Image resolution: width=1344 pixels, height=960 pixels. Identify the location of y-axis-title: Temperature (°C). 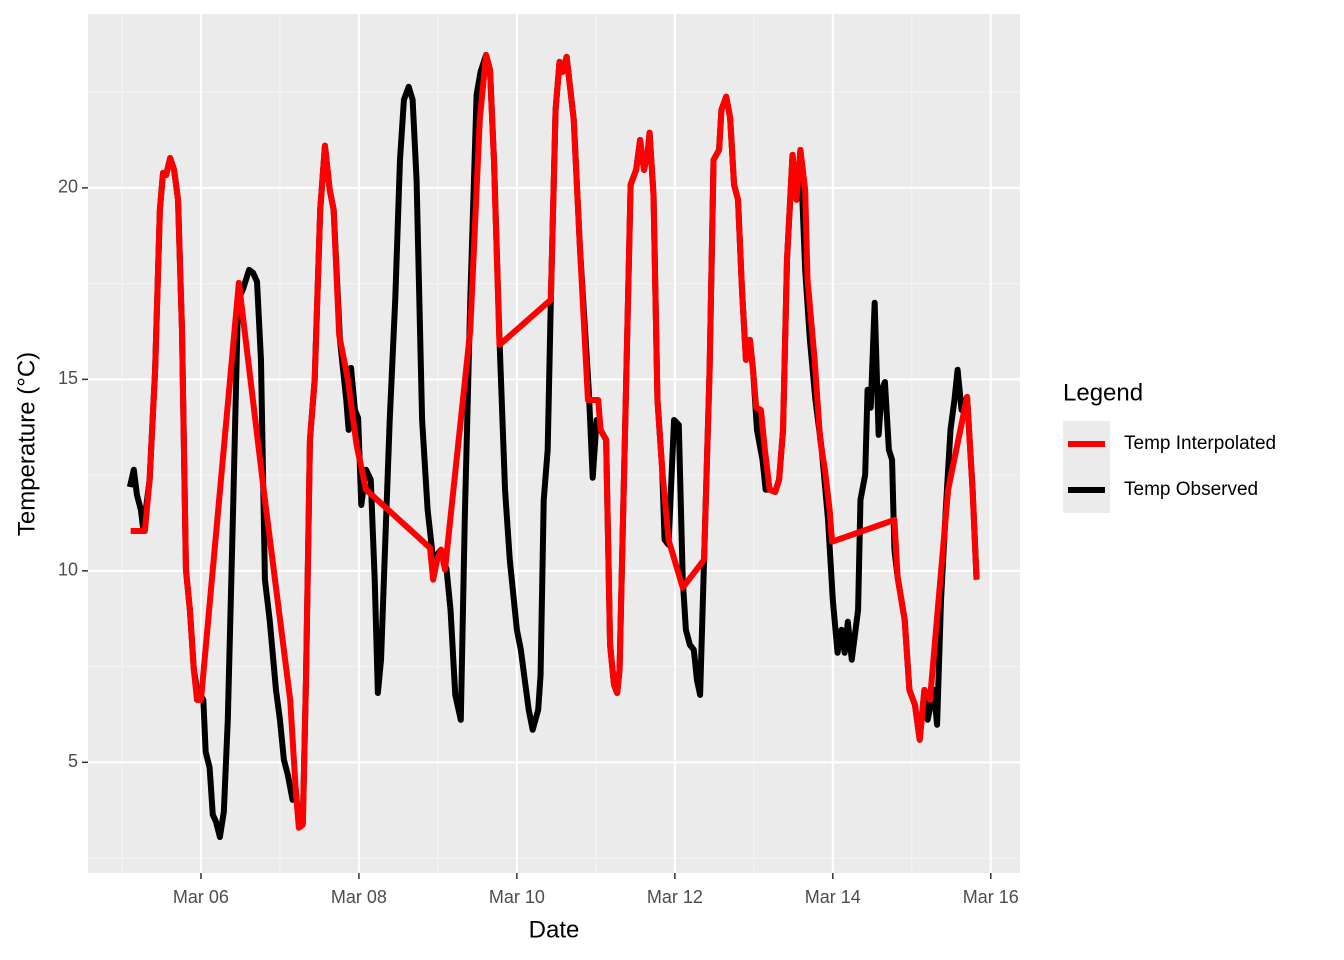
(26, 444).